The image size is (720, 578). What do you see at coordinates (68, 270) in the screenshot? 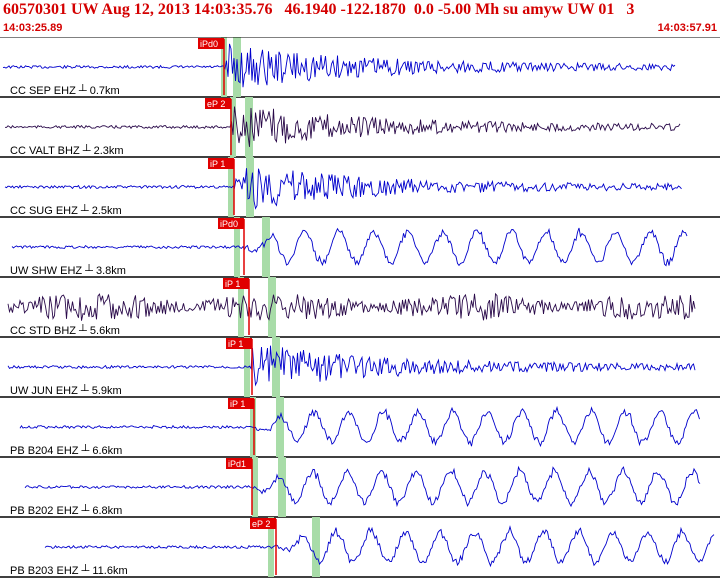
I see `station-label: UW SHW EHZ ┴ 3.8km` at bounding box center [68, 270].